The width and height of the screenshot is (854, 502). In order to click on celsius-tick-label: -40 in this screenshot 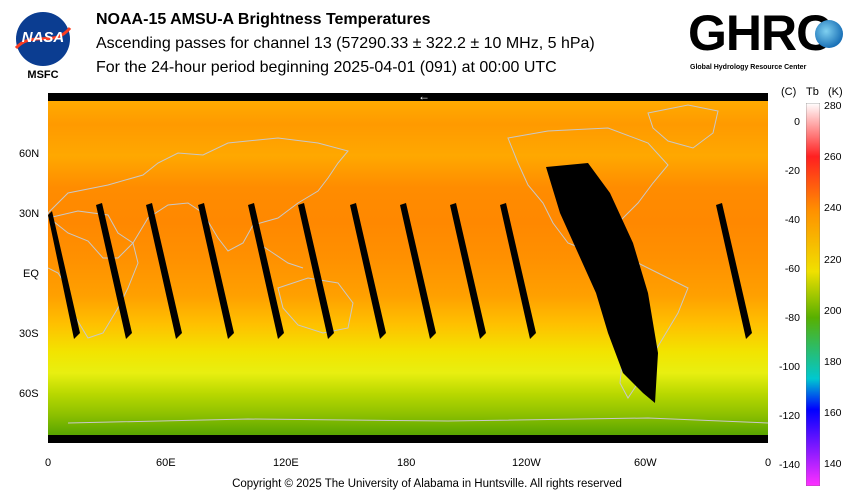, I will do `click(792, 220)`.